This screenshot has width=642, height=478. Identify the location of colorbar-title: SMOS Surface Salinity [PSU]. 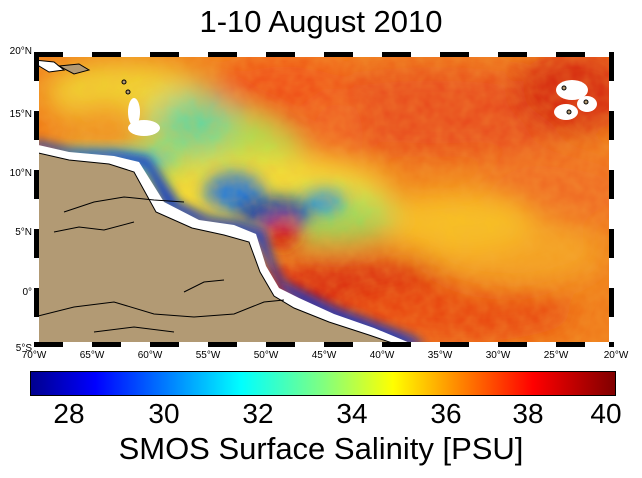
(321, 448).